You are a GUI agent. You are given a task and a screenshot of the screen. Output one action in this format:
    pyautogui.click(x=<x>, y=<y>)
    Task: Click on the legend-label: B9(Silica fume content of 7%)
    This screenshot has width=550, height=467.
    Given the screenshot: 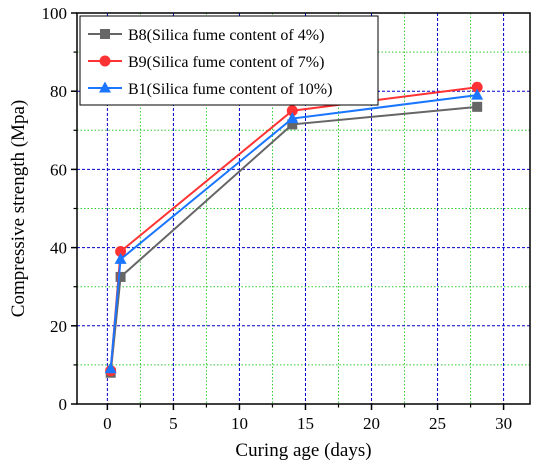 What is the action you would take?
    pyautogui.click(x=226, y=62)
    